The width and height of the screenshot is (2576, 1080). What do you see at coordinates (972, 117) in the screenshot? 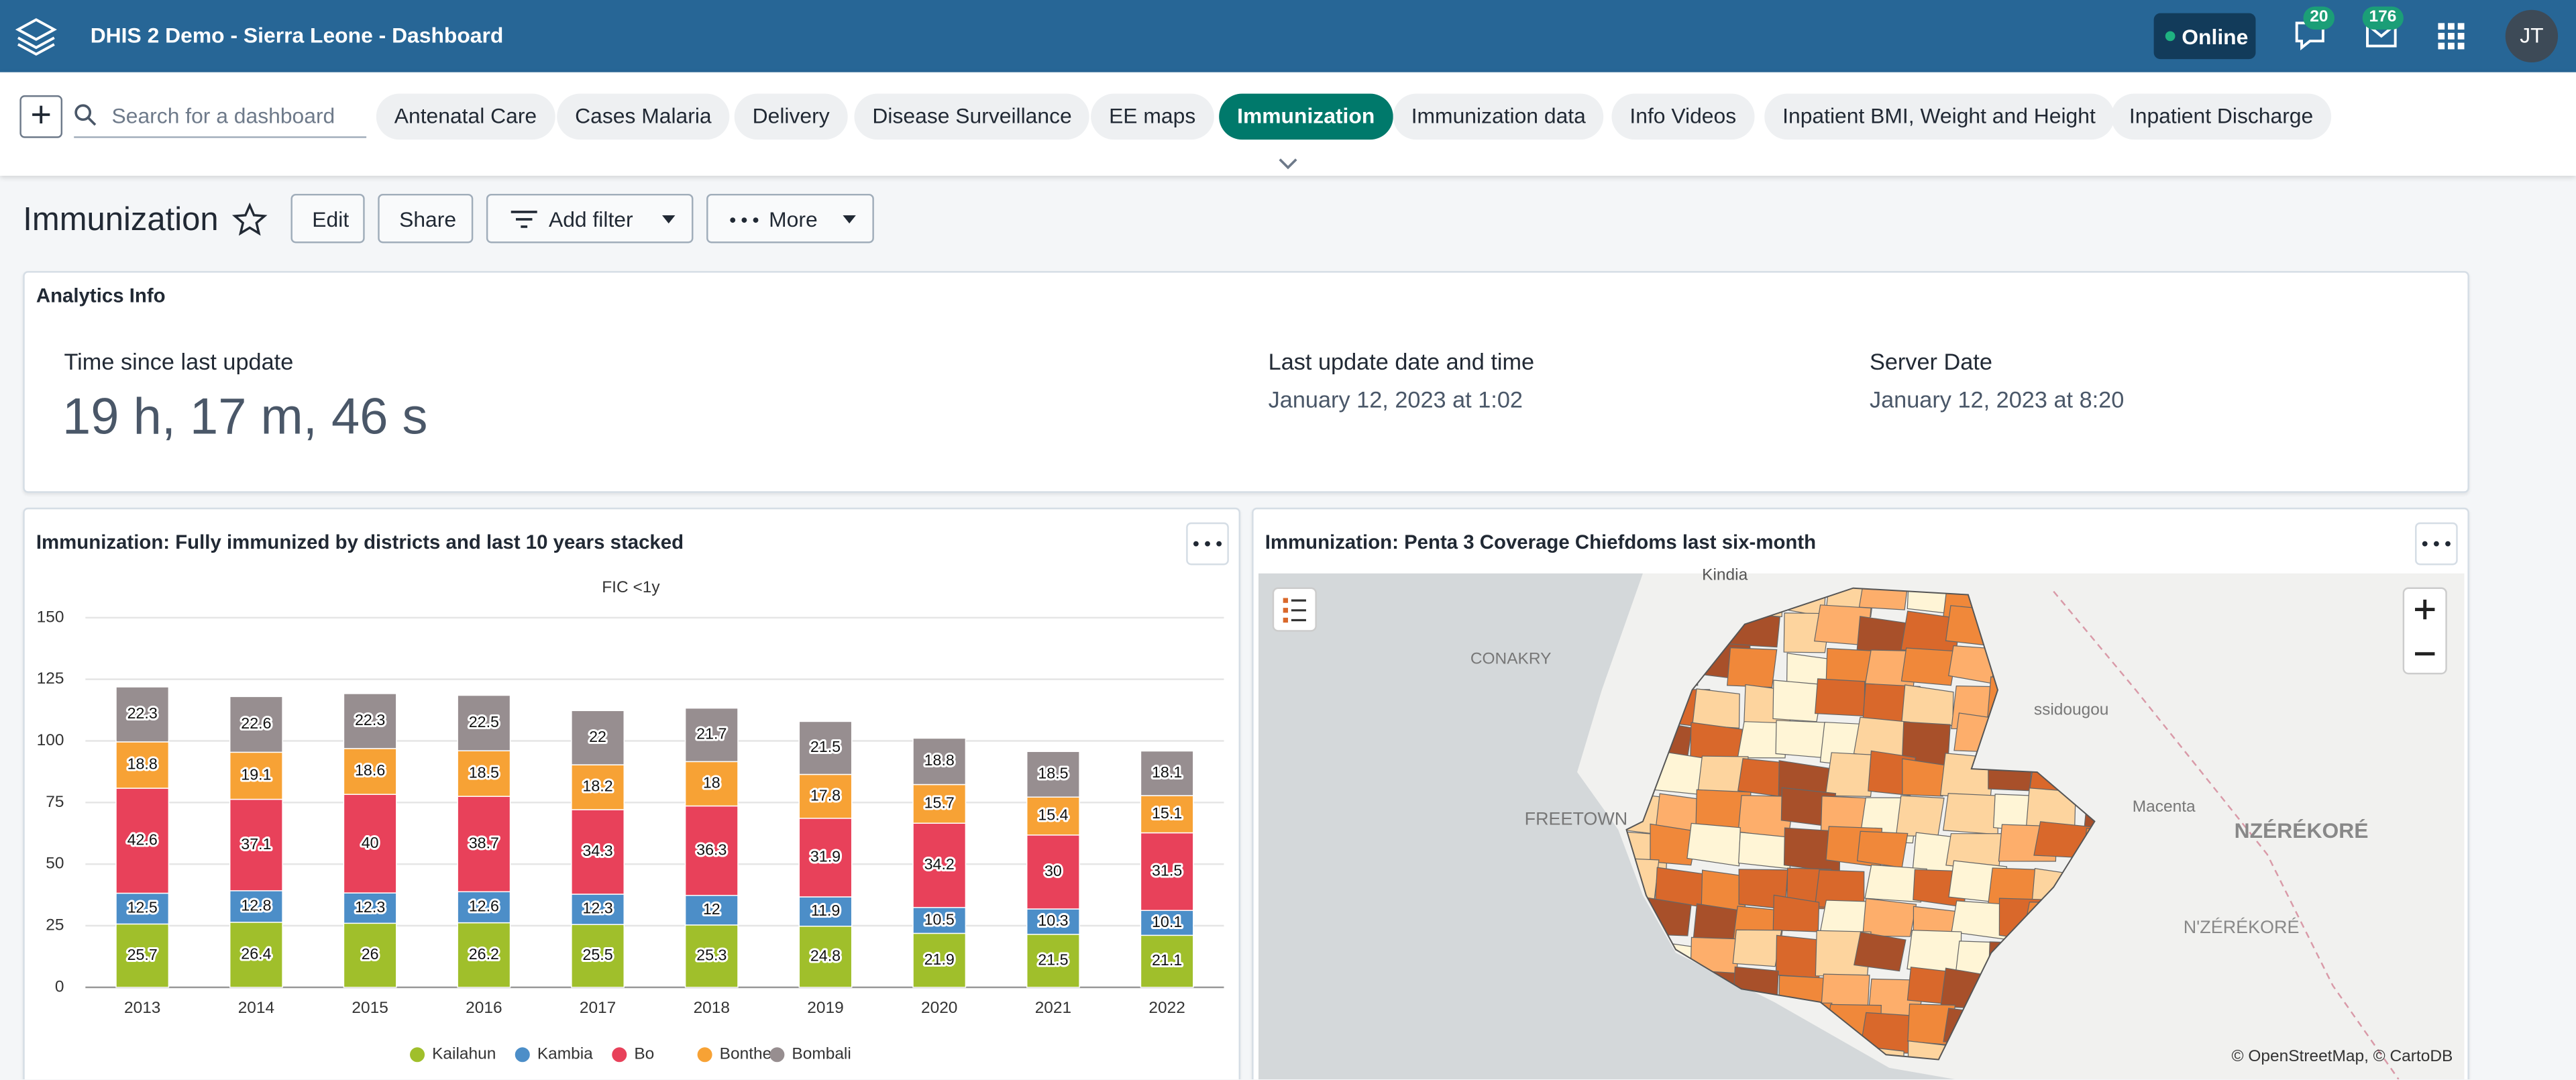
I see `dashboard-chip: Disease Surveillance` at bounding box center [972, 117].